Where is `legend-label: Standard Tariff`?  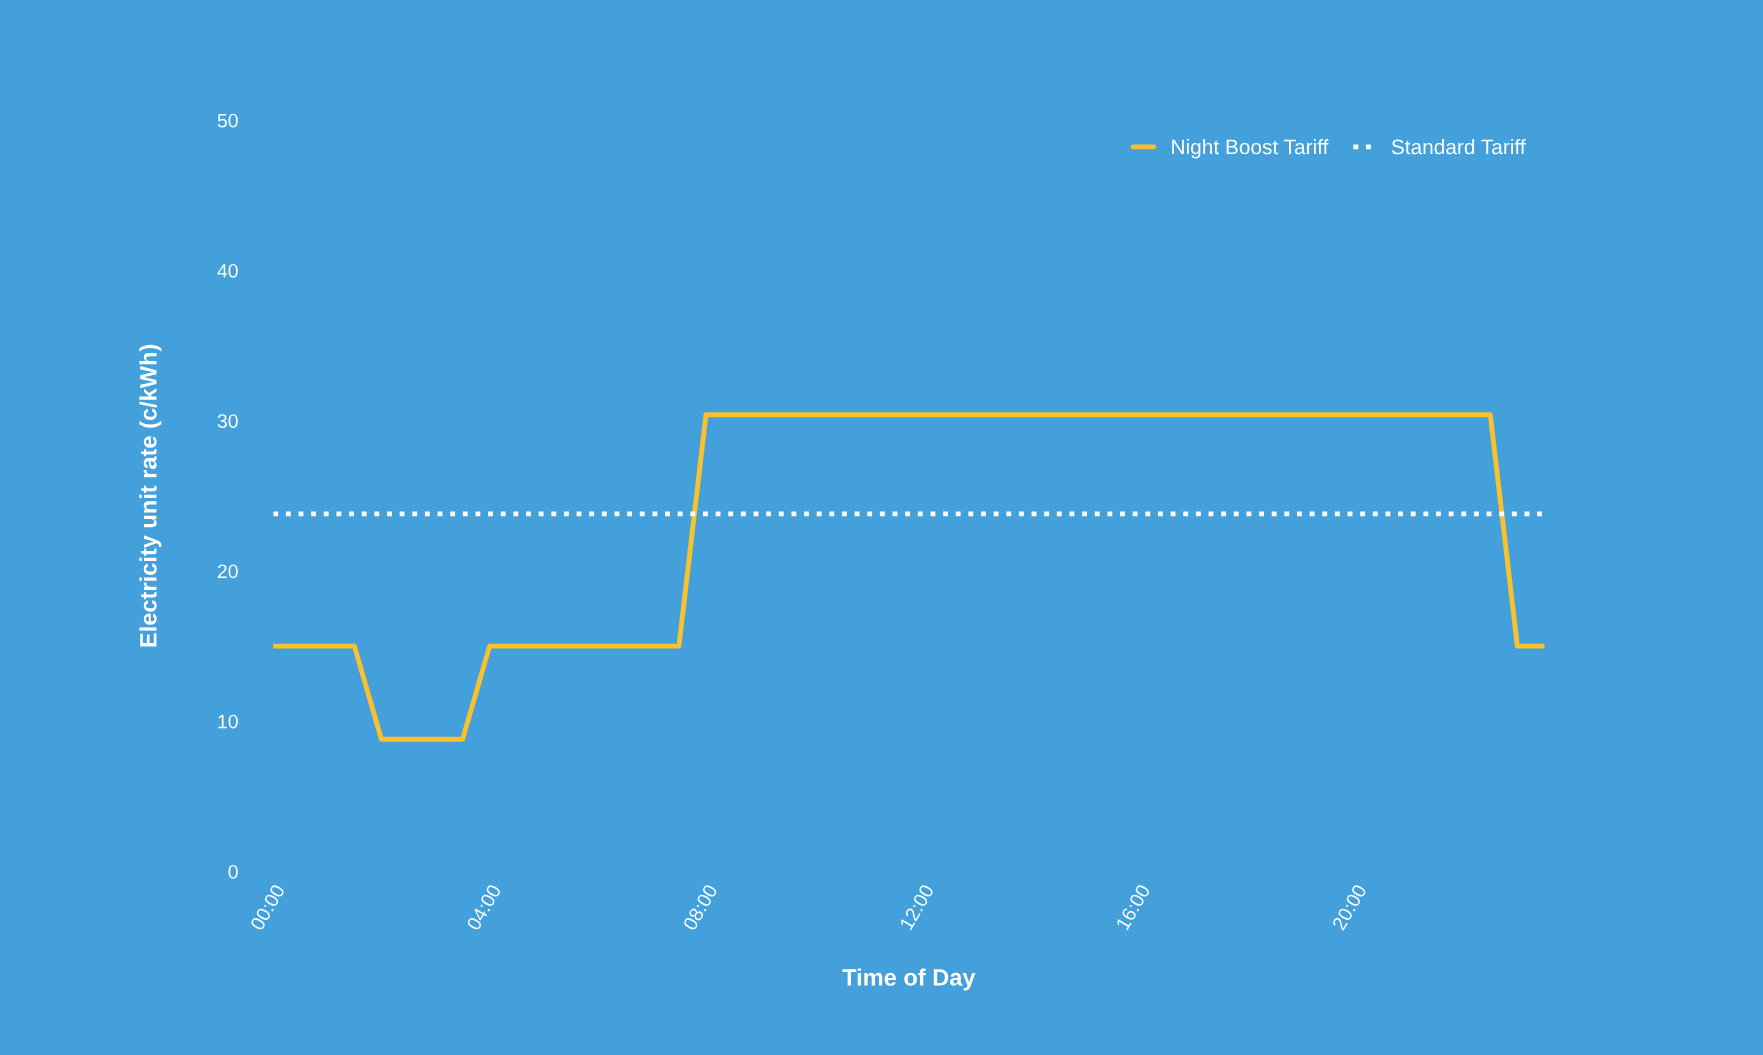 legend-label: Standard Tariff is located at coordinates (1458, 147).